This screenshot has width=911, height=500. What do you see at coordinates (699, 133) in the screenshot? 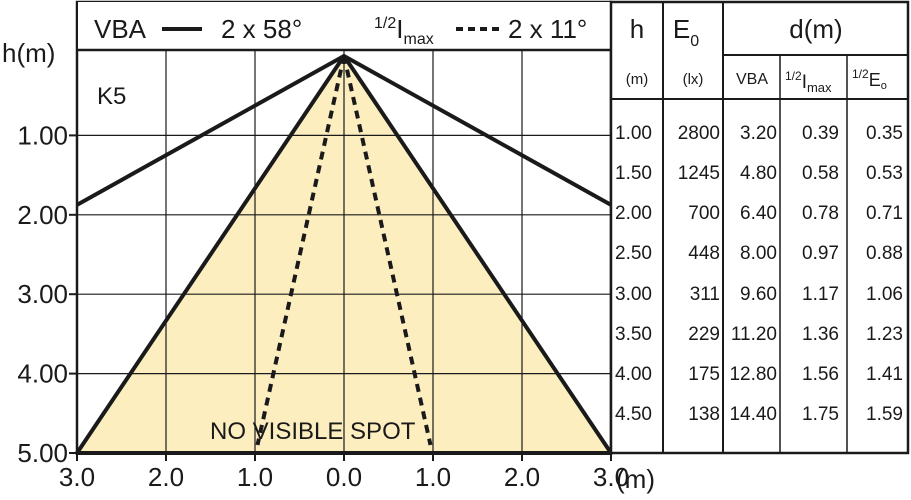
I see `table-cell-e0: 2800` at bounding box center [699, 133].